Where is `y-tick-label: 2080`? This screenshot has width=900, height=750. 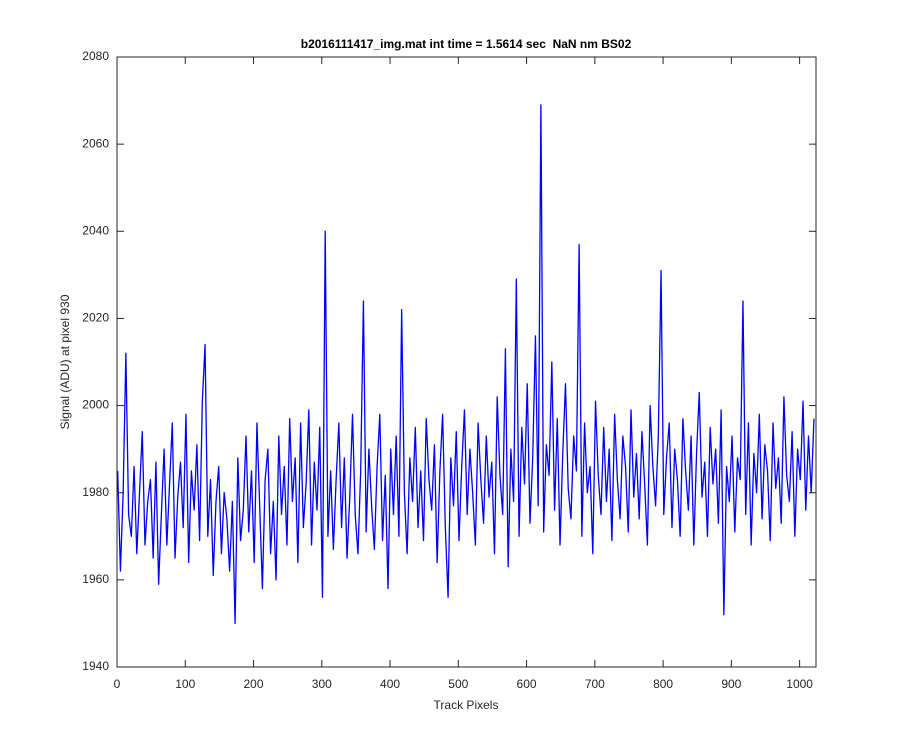
y-tick-label: 2080 is located at coordinates (95, 56).